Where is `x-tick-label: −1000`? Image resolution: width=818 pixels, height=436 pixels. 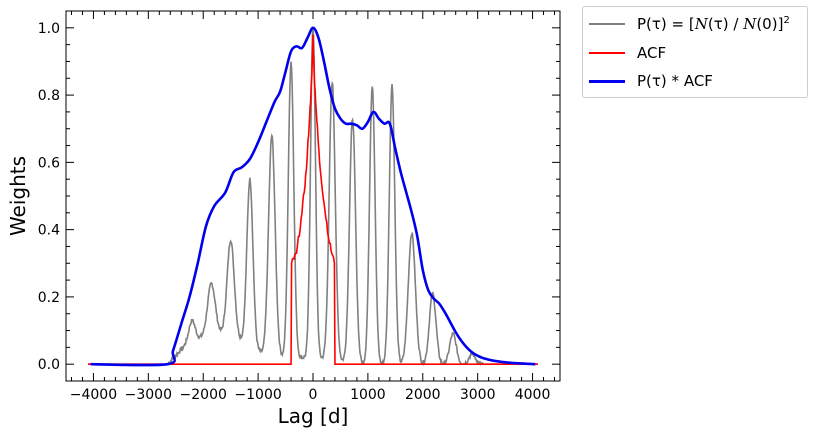 x-tick-label: −1000 is located at coordinates (257, 395).